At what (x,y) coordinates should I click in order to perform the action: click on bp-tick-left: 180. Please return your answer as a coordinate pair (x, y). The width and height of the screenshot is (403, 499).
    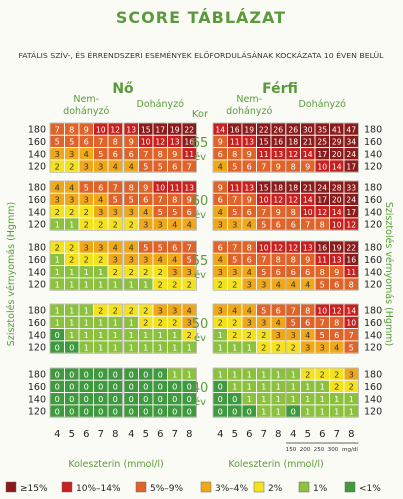
    Looking at the image, I should click on (37, 375).